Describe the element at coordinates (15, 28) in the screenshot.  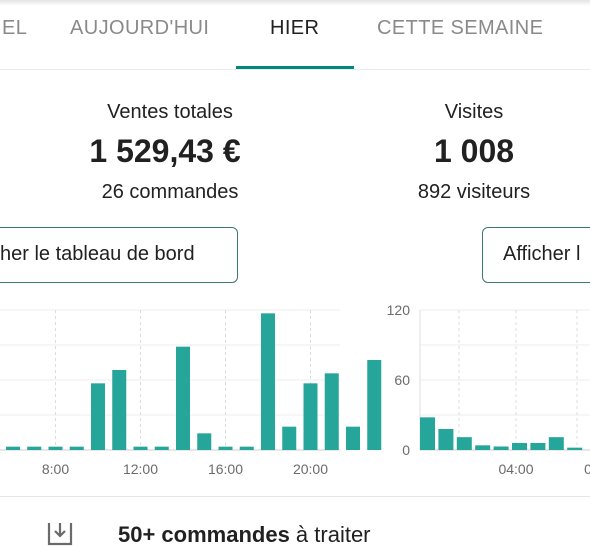
I see `tab-partial: EL` at that location.